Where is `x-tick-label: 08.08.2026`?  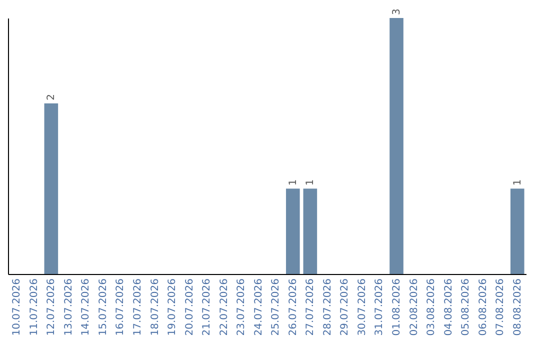 x-tick-label: 08.08.2026 is located at coordinates (518, 307).